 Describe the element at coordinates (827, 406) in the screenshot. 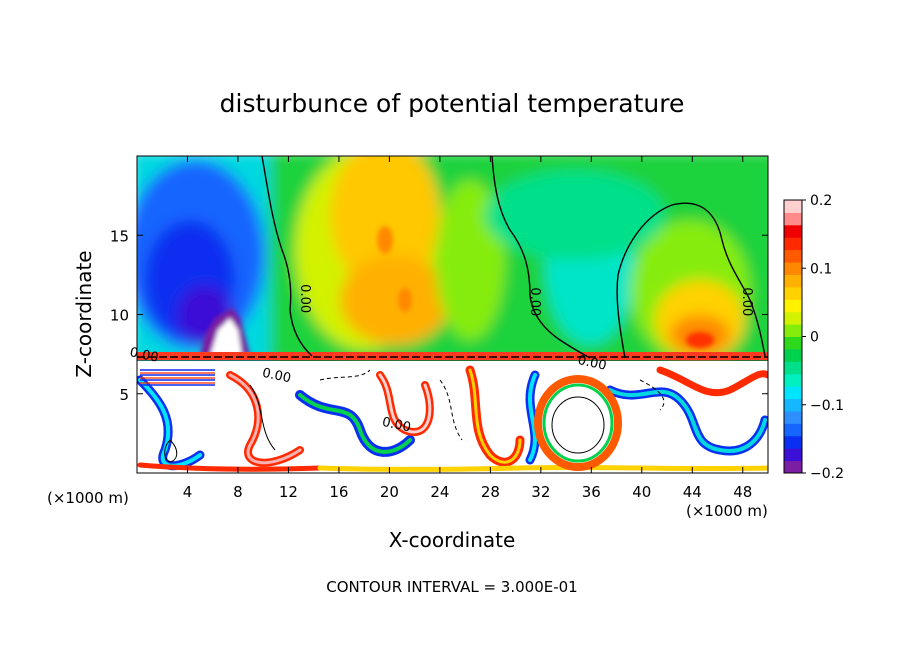

I see `colorbar-tick-label: −0.1` at that location.